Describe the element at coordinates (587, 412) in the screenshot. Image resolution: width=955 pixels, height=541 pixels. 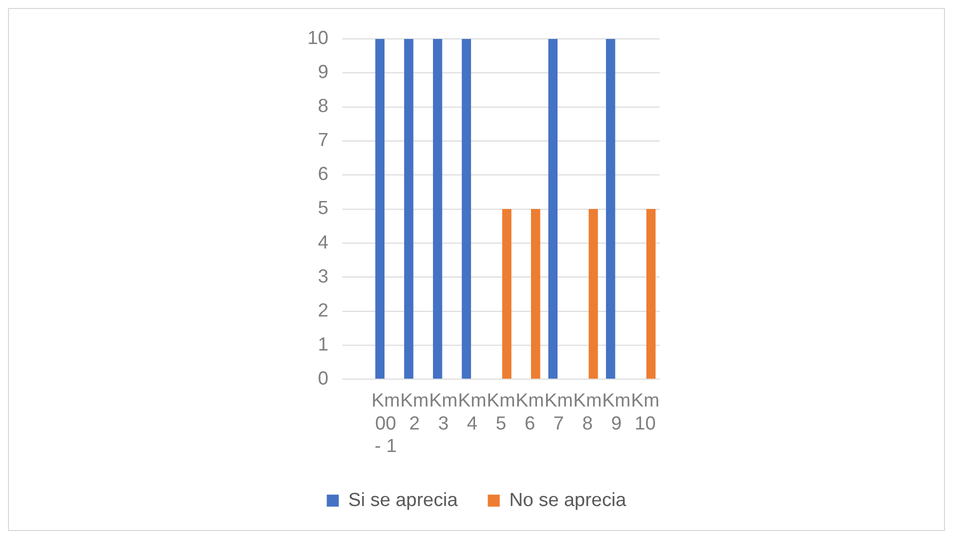
I see `x-tick-label: Km 8` at that location.